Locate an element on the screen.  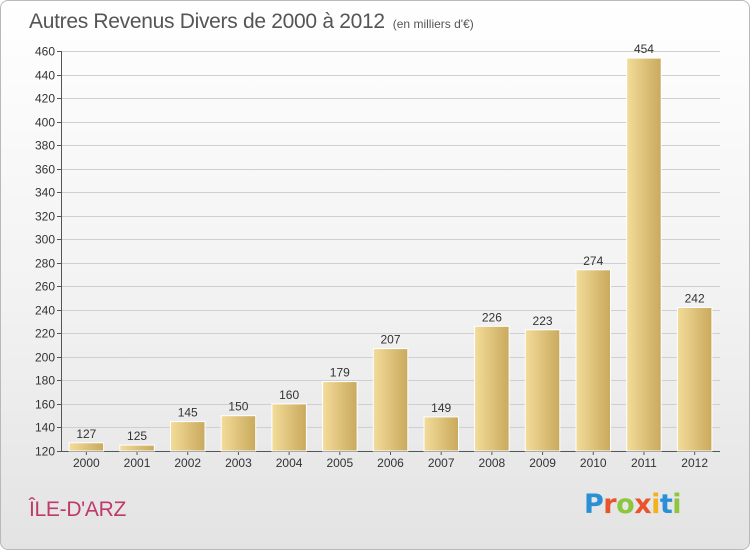
chart-subtitle: (en milliers d'€) is located at coordinates (433, 24).